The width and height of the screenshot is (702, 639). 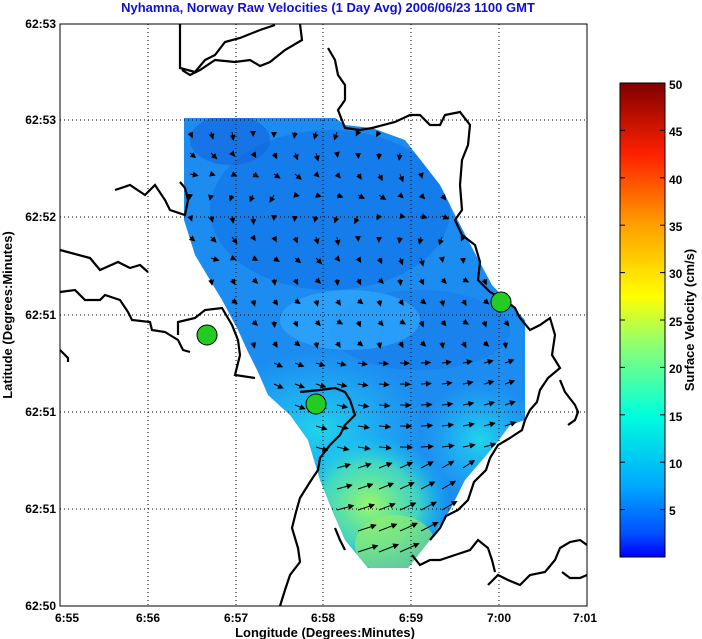 What do you see at coordinates (207, 335) in the screenshot?
I see `site-marker-west` at bounding box center [207, 335].